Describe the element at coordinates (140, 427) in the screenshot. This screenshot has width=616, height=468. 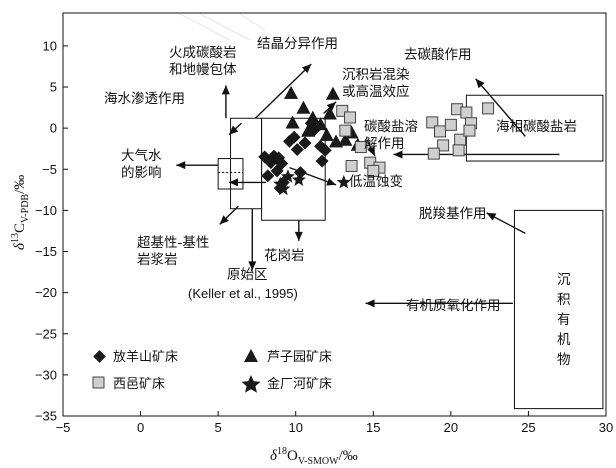
I see `x-tick-label: 0` at that location.